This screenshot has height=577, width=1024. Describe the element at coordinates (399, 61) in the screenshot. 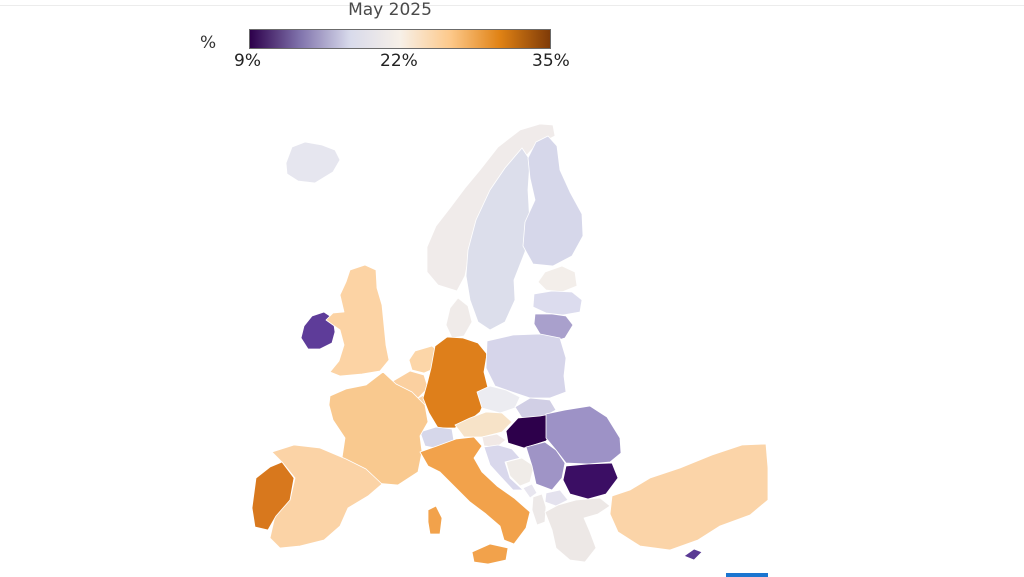

I see `legend-mid-label: 22%` at that location.